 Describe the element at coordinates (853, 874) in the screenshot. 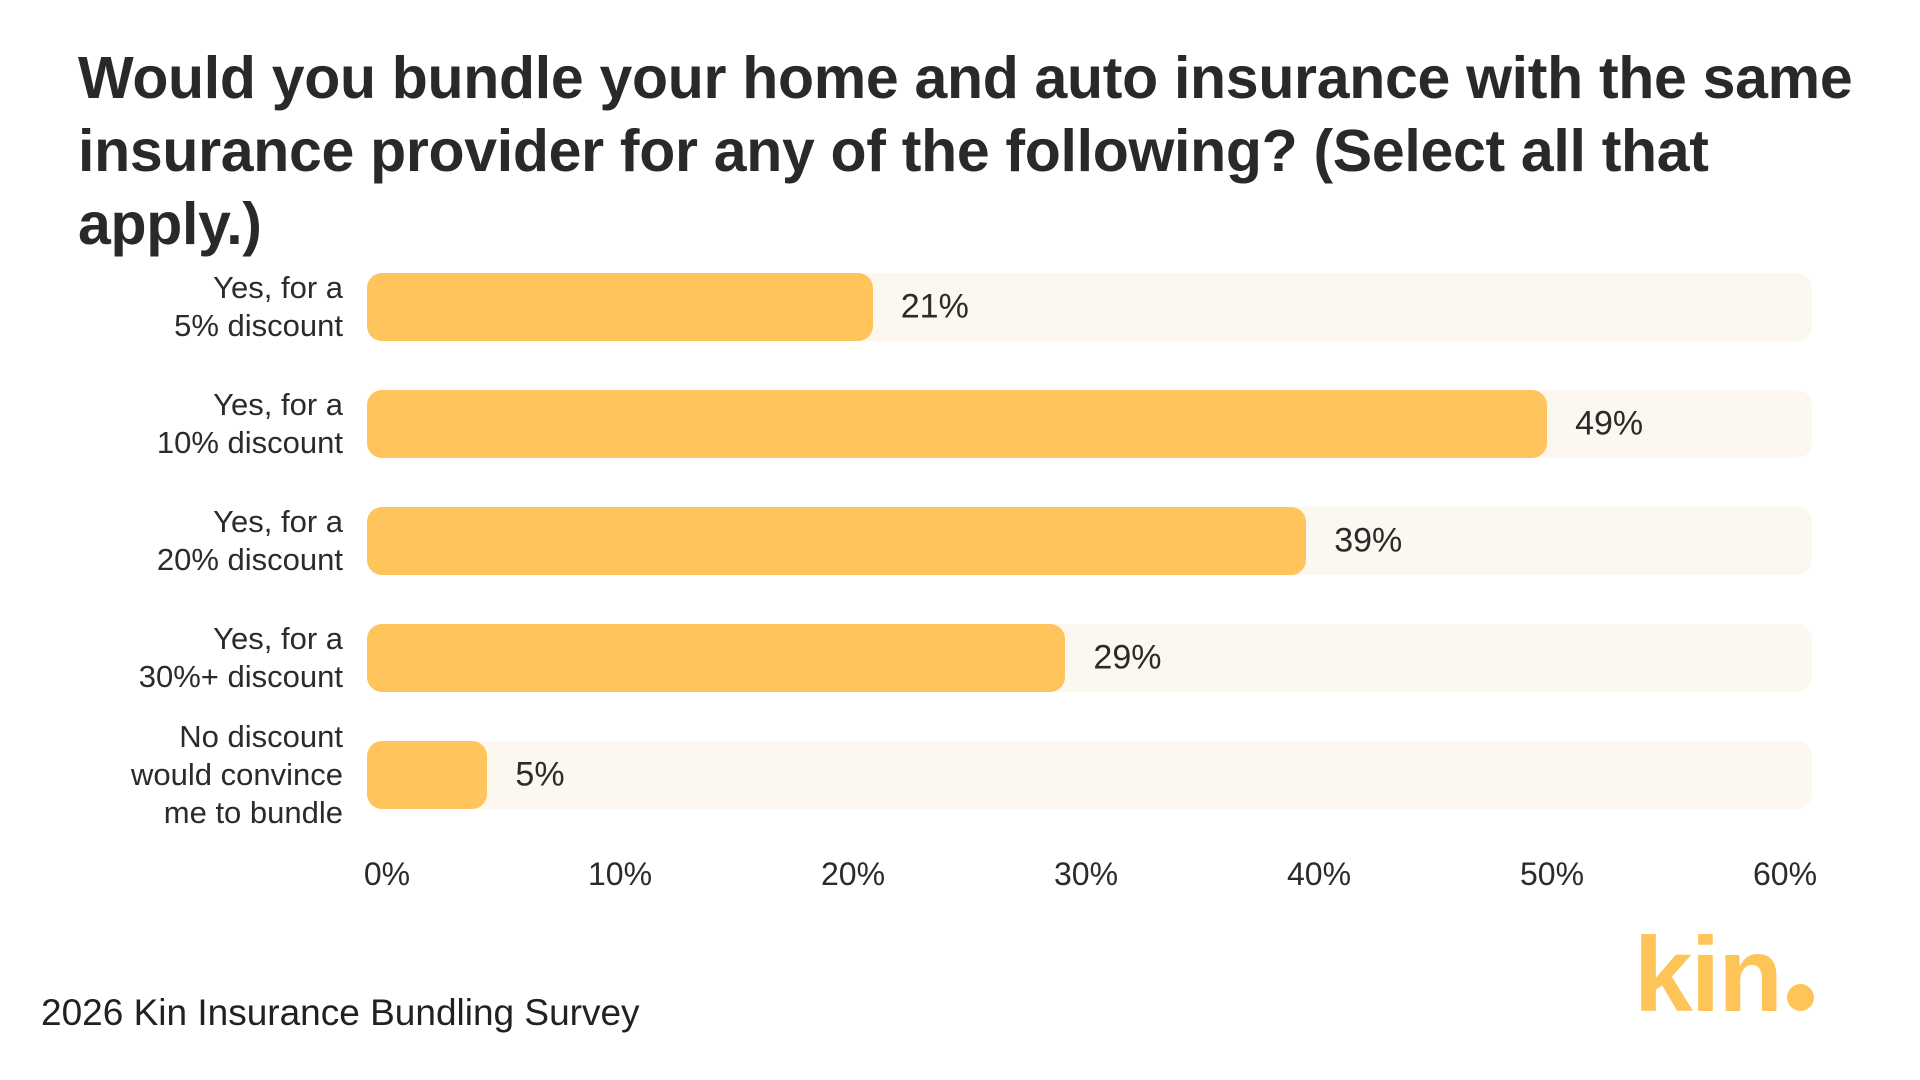

I see `x-axis-tick: 20%` at that location.